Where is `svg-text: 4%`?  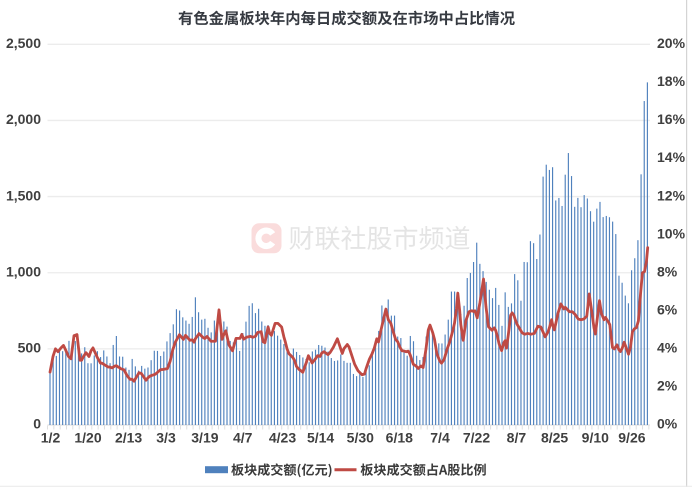 svg-text: 4% is located at coordinates (667, 348).